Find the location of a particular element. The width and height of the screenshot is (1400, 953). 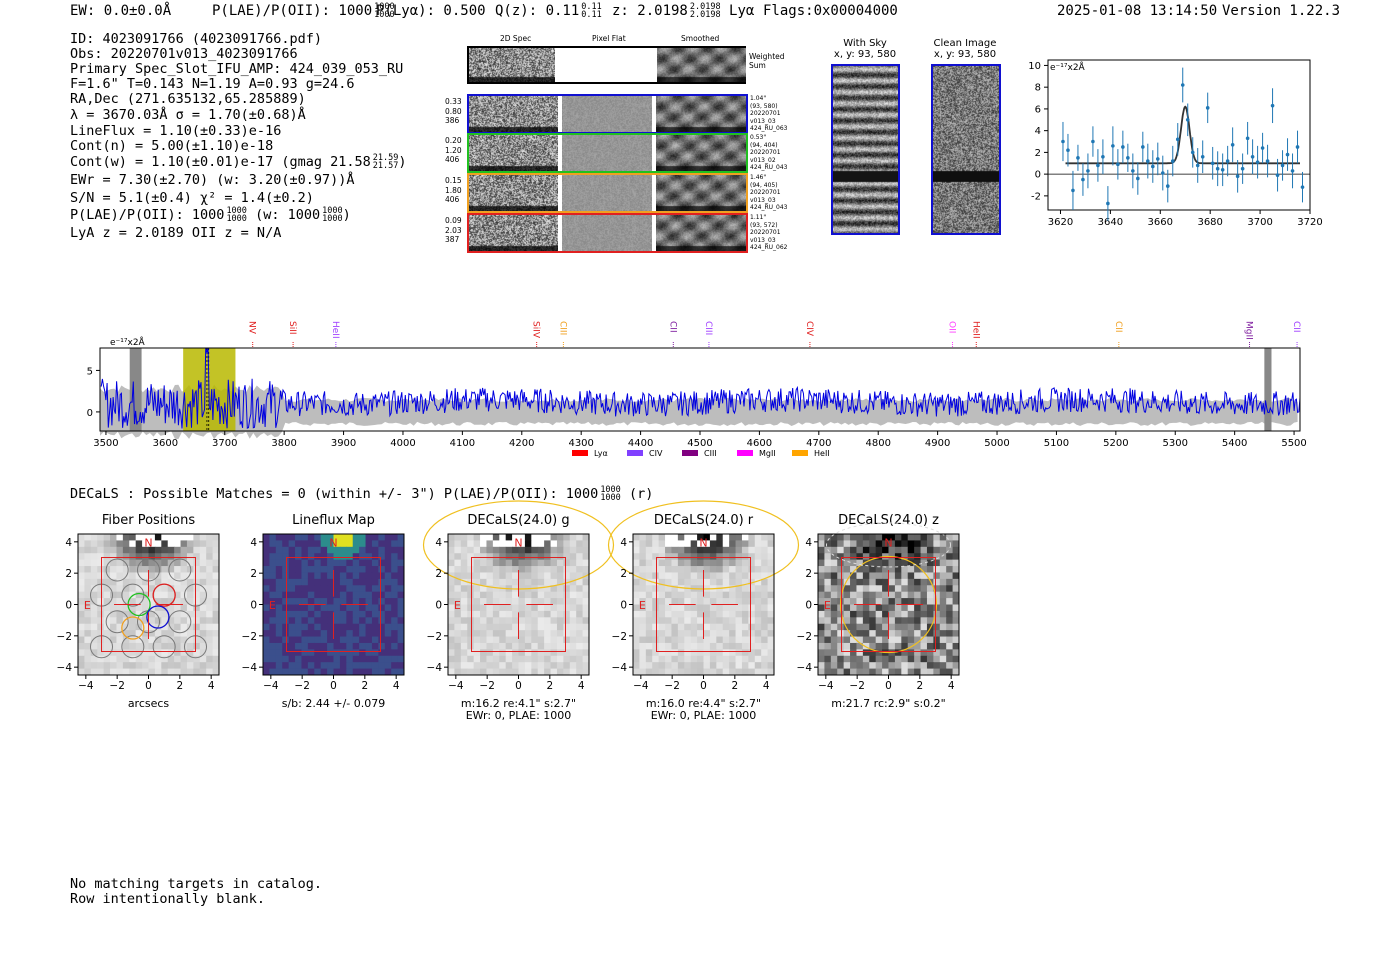

spectrum-xtick-label: 5500 is located at coordinates (1293, 443).